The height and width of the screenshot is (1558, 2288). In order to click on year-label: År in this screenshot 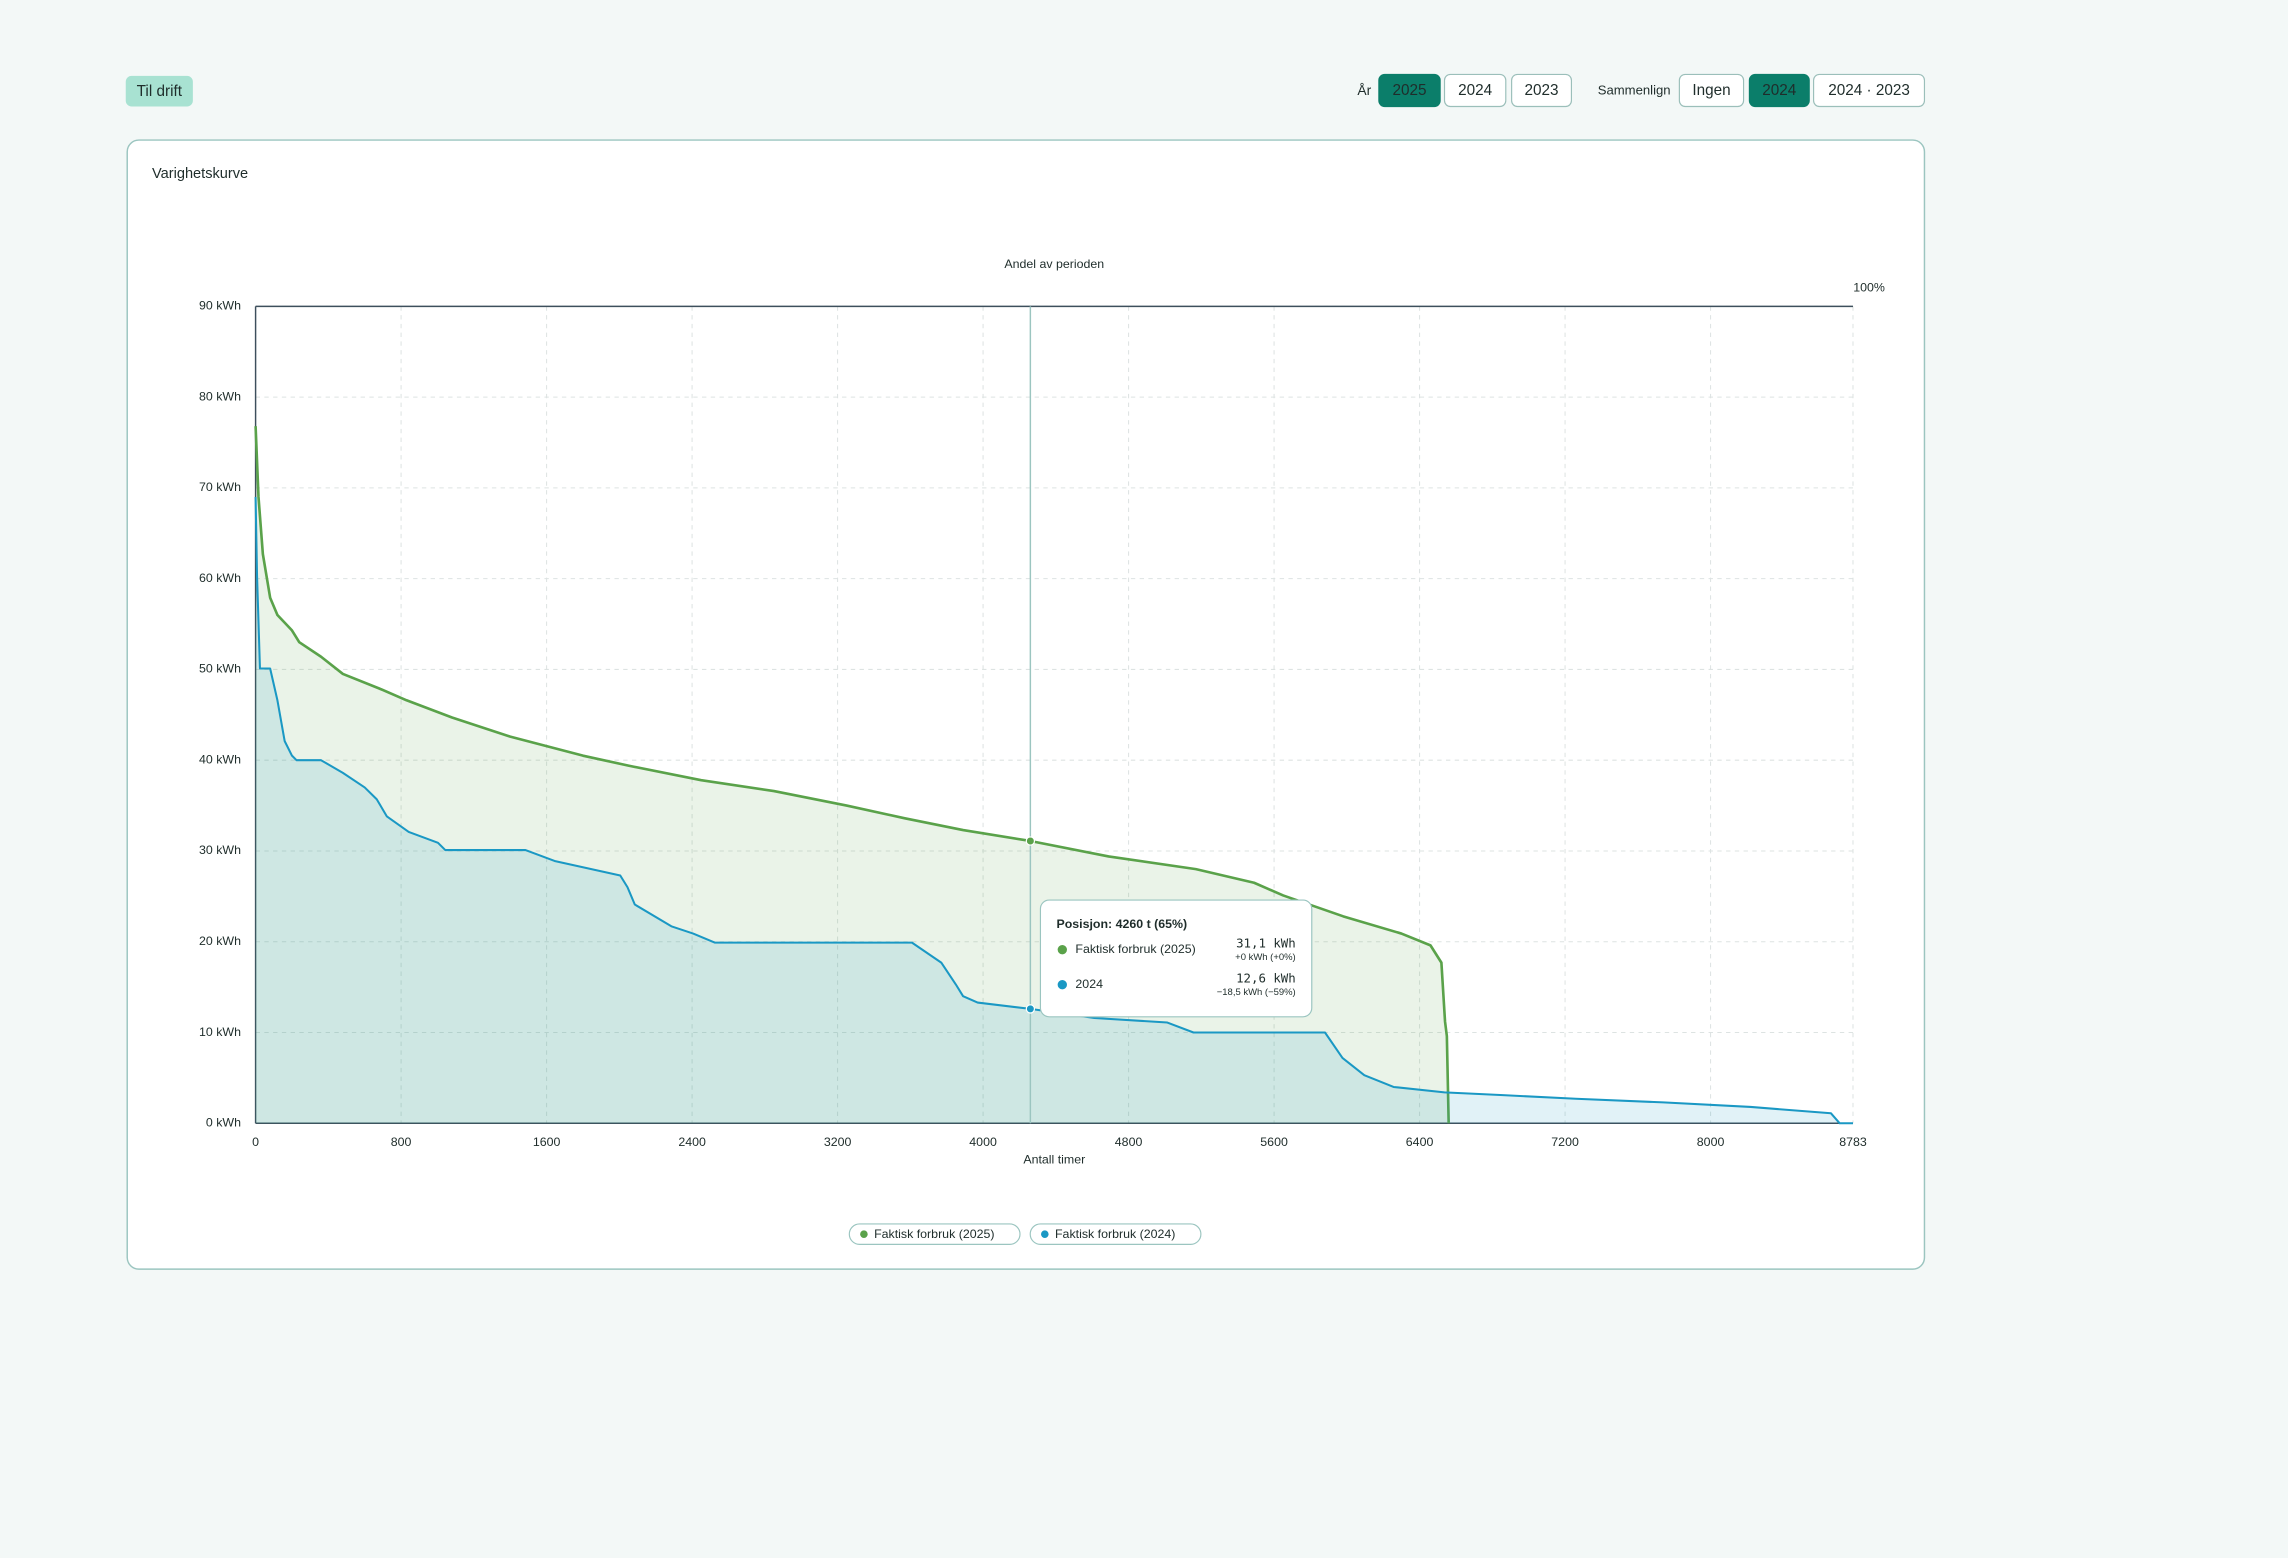, I will do `click(1364, 90)`.